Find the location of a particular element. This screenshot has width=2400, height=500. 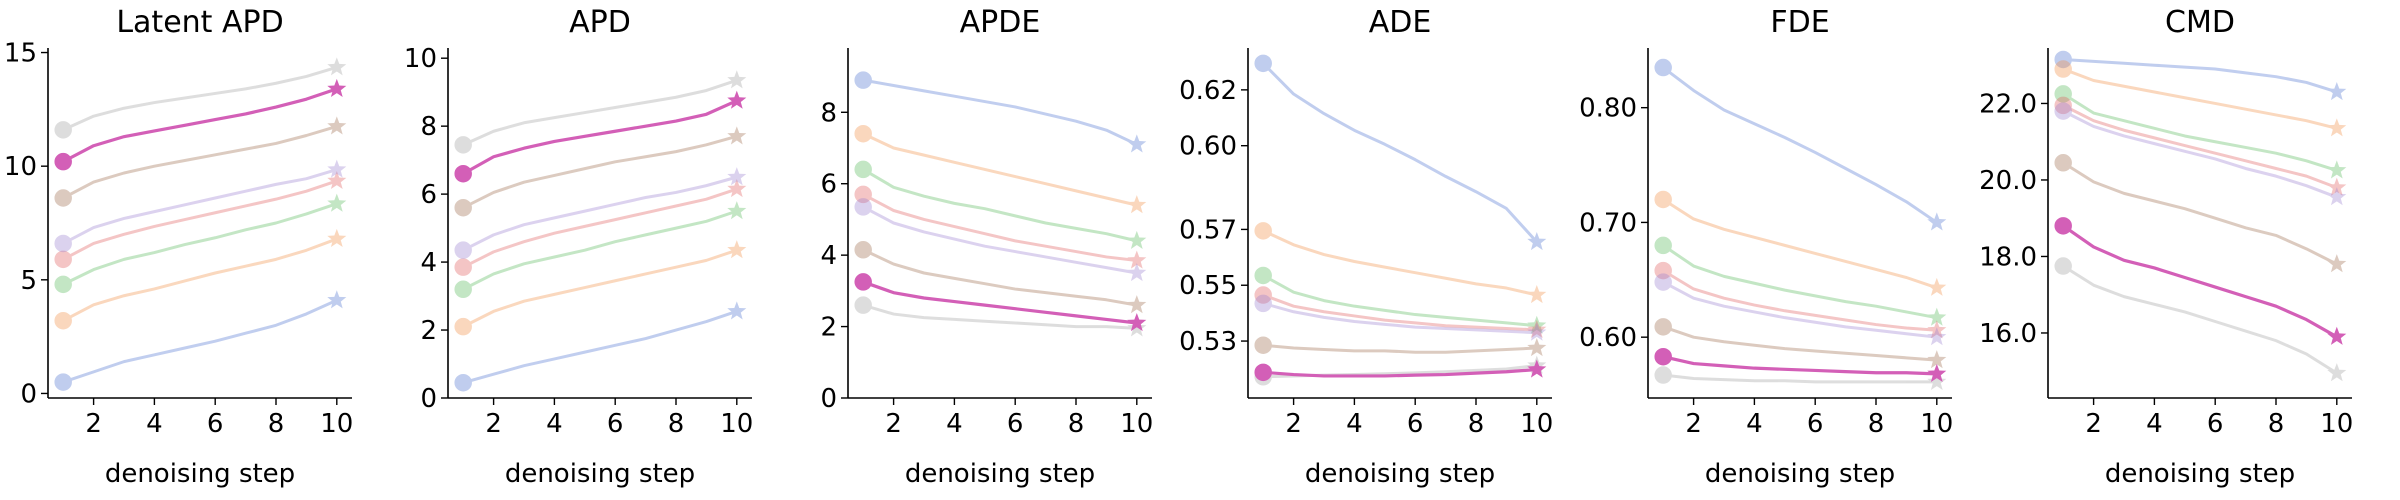

x-tick-label: 10 is located at coordinates (336, 424).